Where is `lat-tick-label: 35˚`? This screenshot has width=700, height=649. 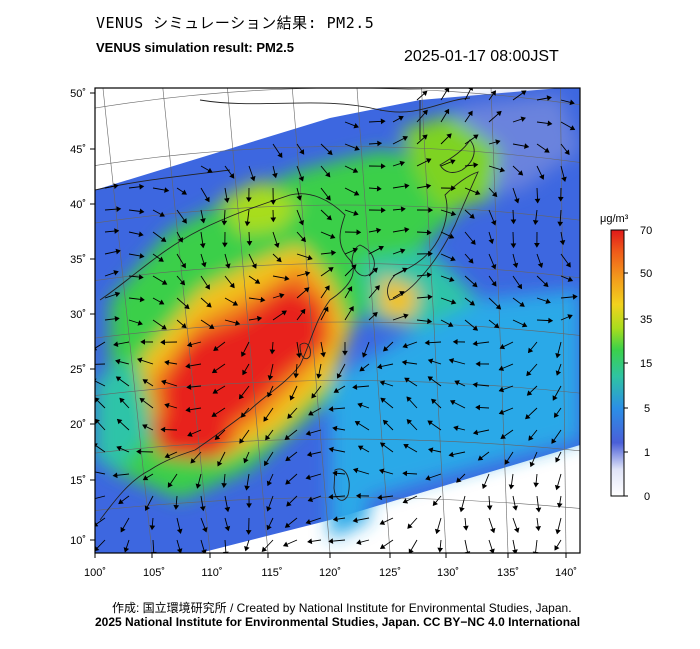 lat-tick-label: 35˚ is located at coordinates (78, 260).